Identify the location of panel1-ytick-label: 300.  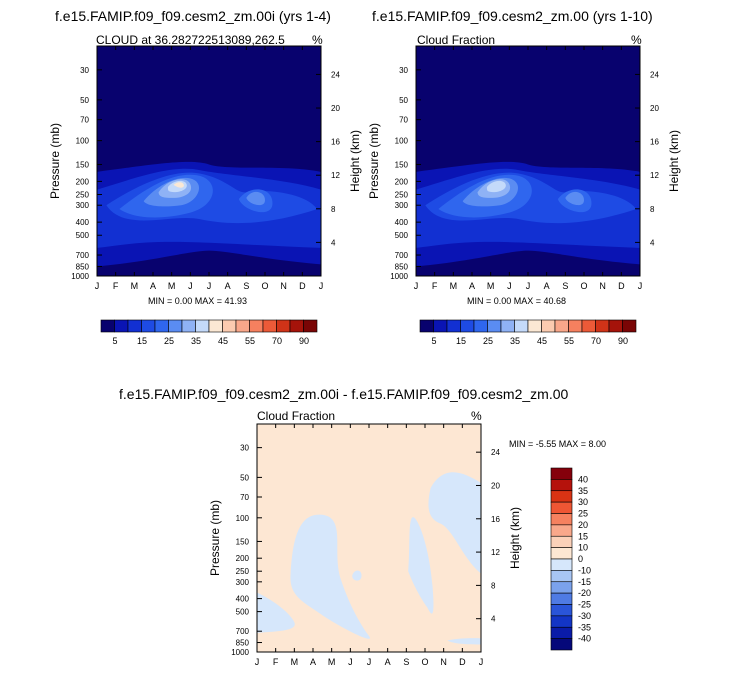
(83, 205).